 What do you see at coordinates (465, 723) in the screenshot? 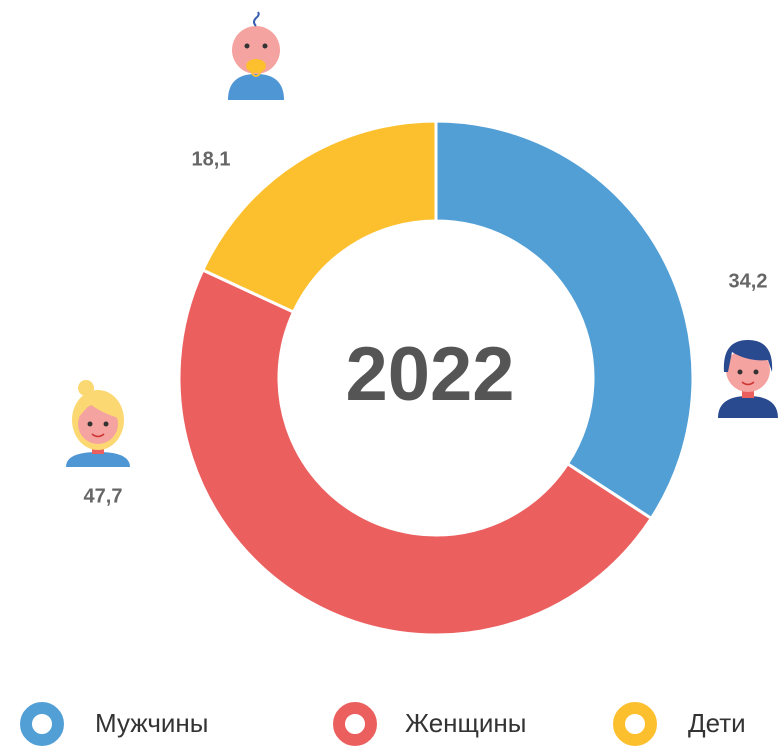
I see `legend-label: Женщины` at bounding box center [465, 723].